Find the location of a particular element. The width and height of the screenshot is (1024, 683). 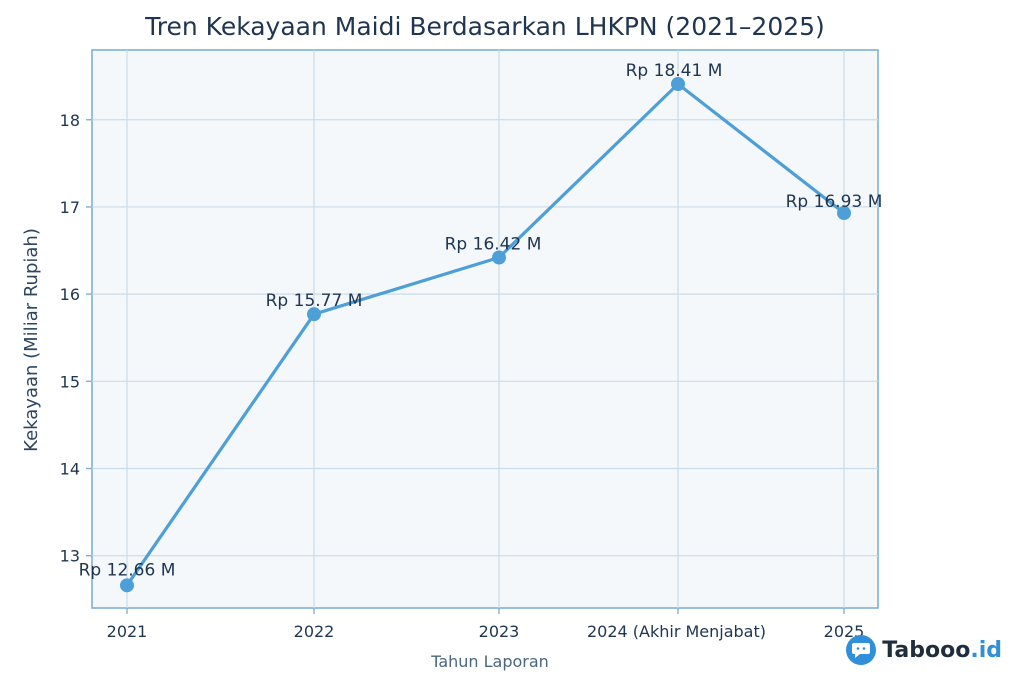

data-label: Rp 15.77 M is located at coordinates (314, 301).